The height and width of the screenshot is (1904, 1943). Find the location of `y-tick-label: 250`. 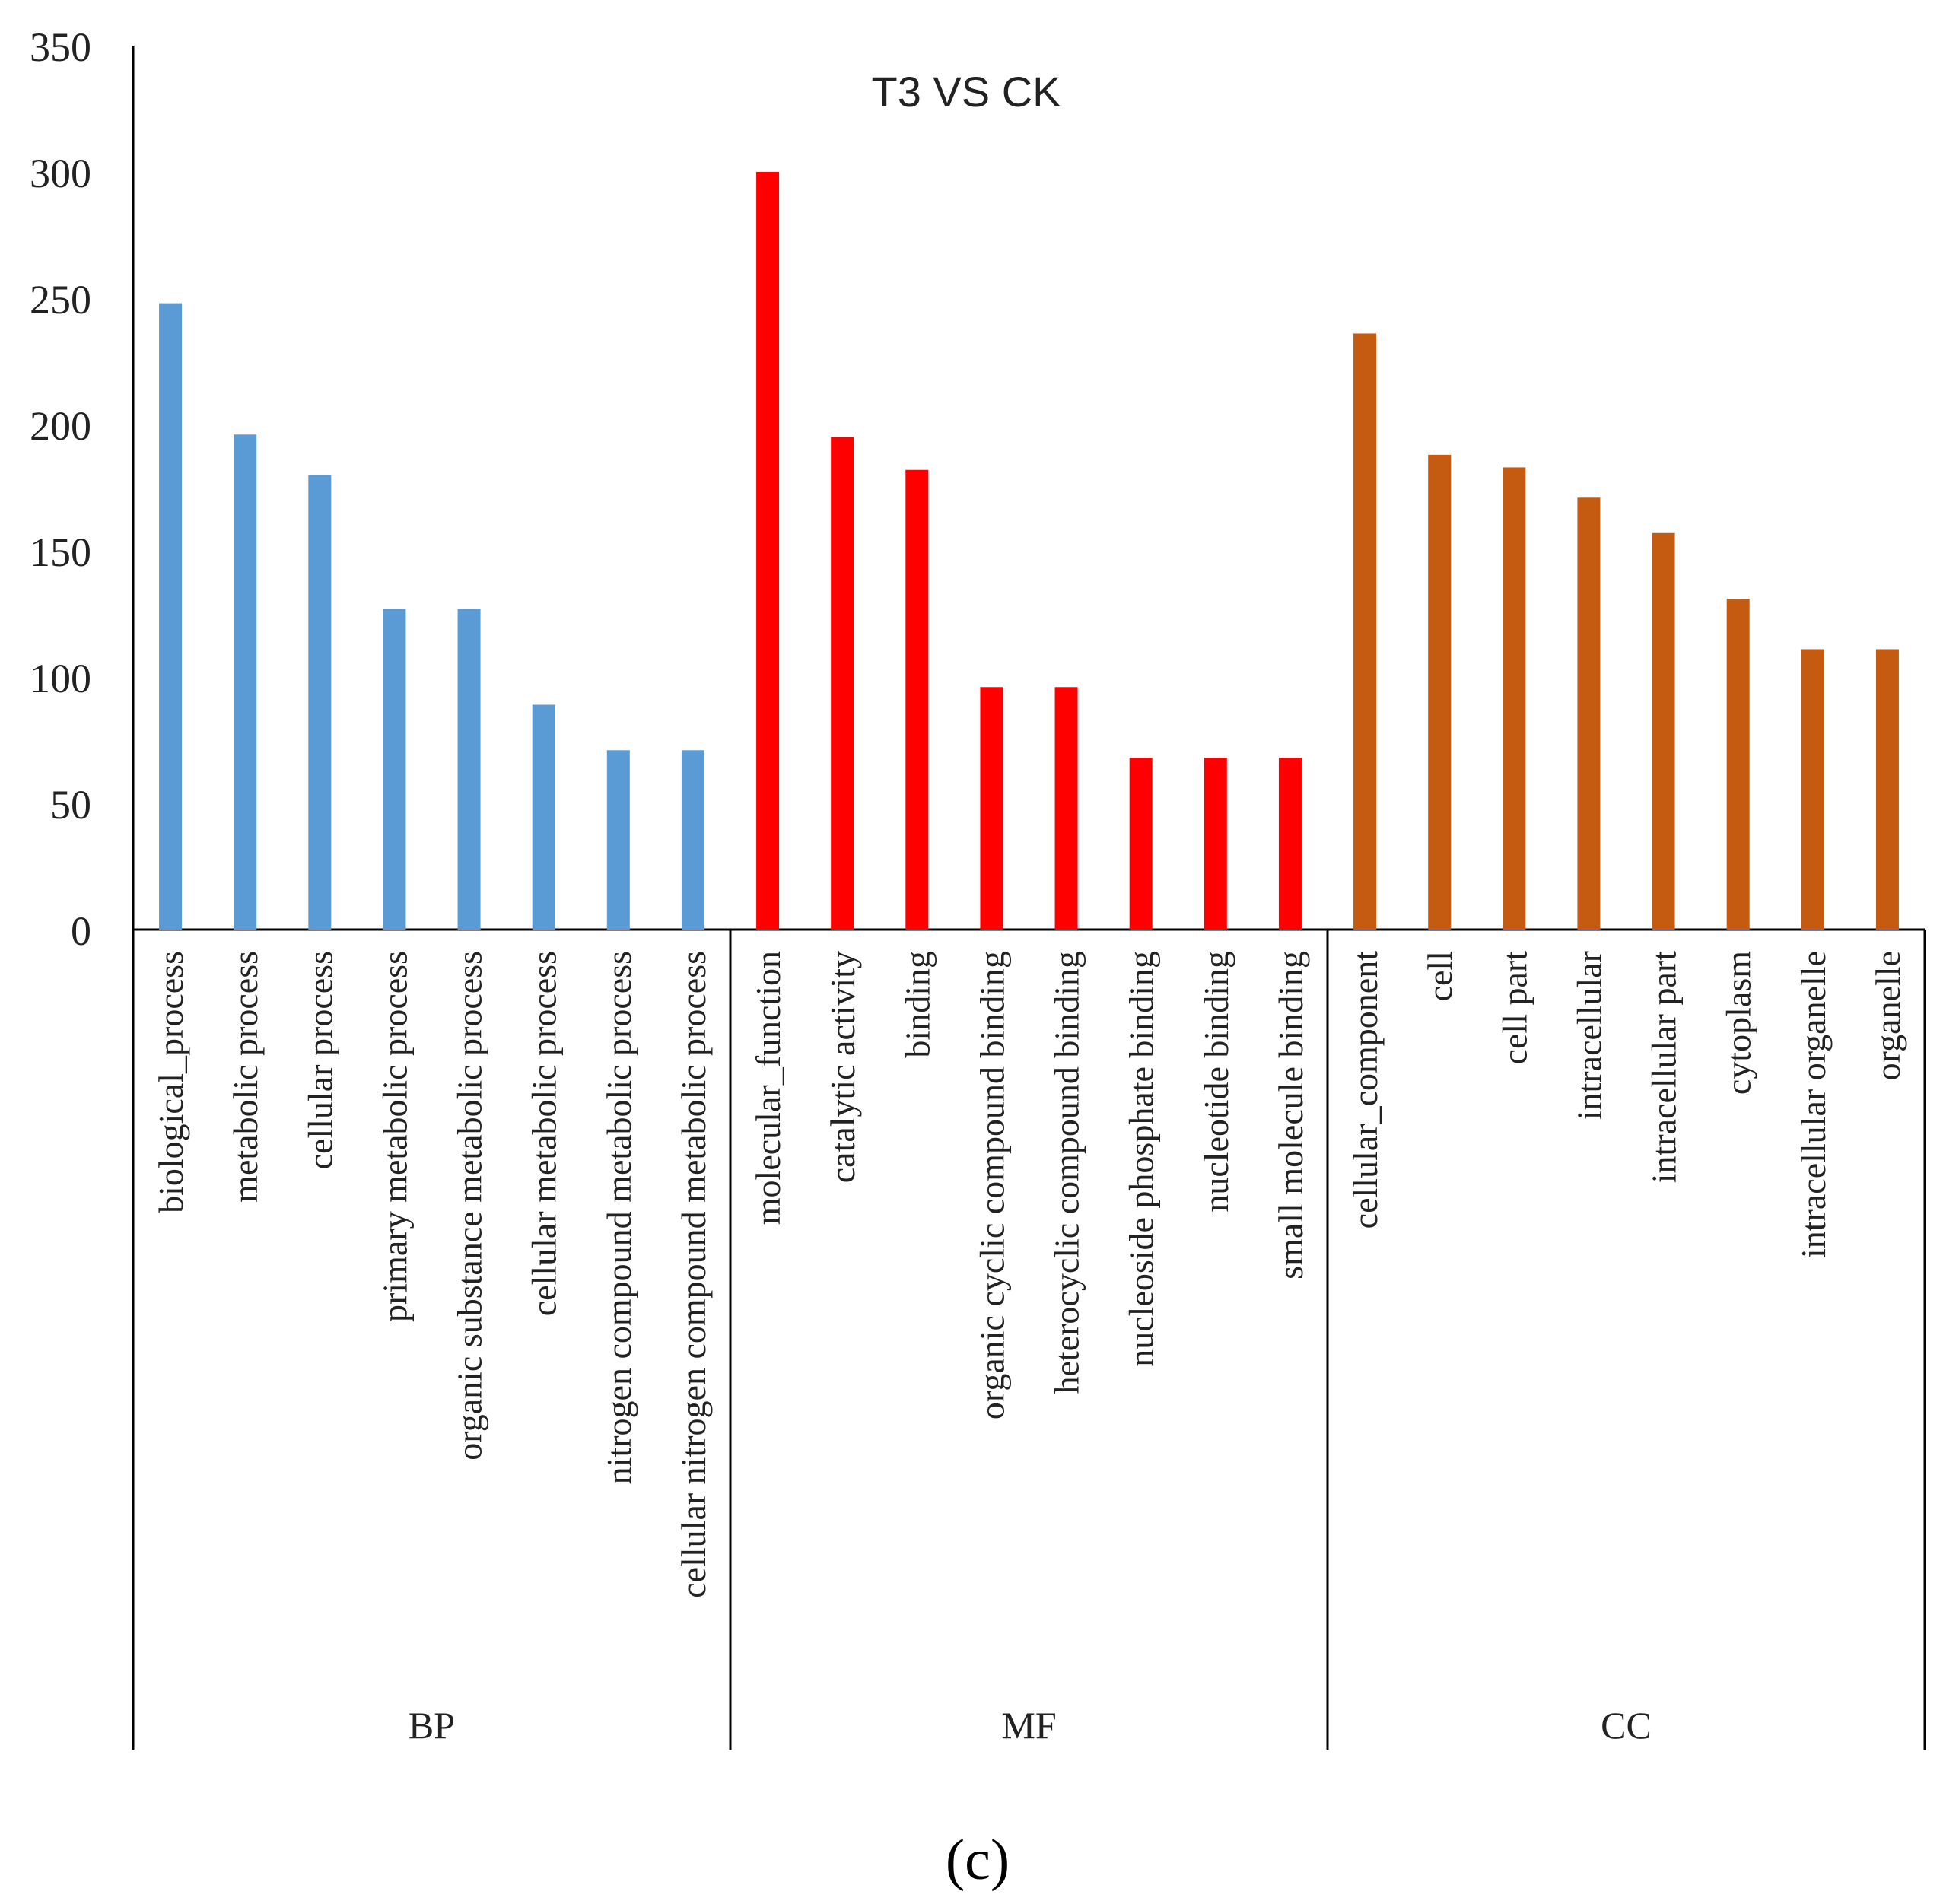

y-tick-label: 250 is located at coordinates (60, 300).